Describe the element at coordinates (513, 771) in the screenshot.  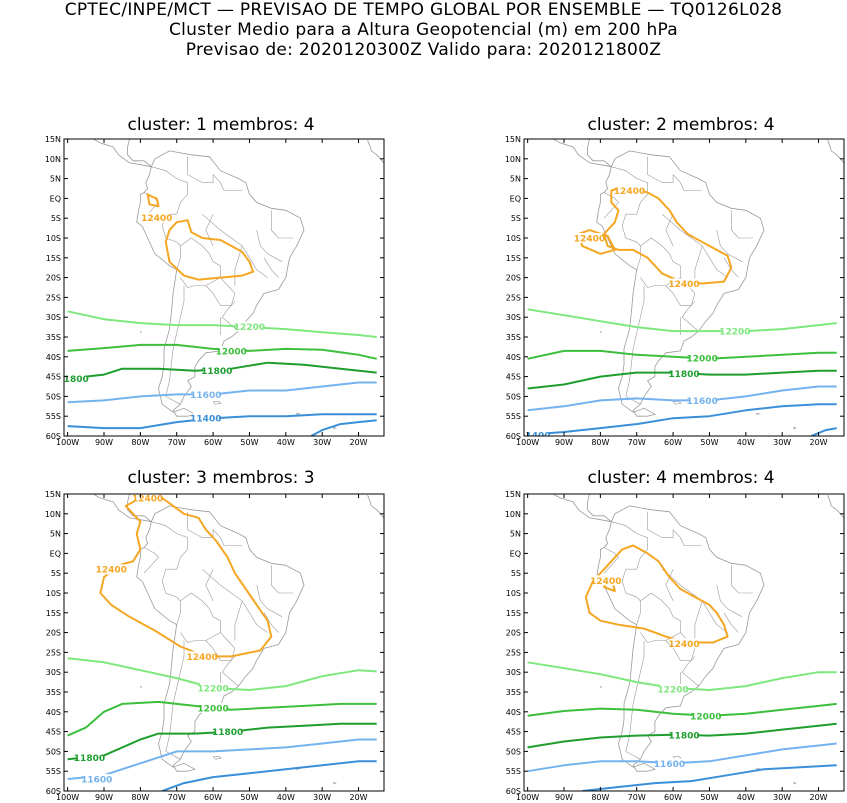
I see `lat-tick-label: 55S` at that location.